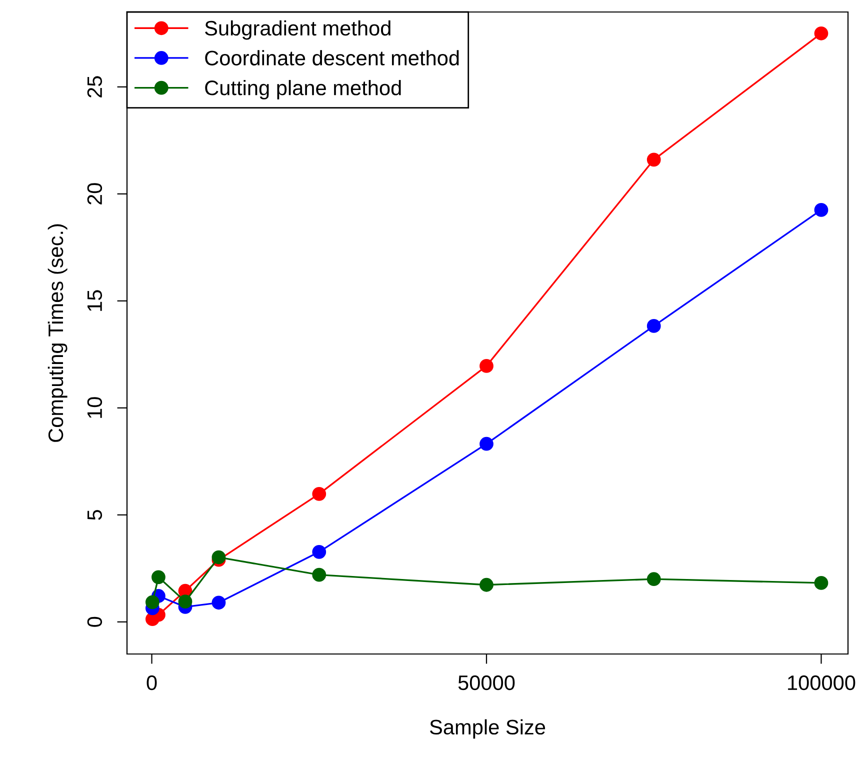 The image size is (864, 761). Describe the element at coordinates (95, 300) in the screenshot. I see `y-tick-label: 15` at that location.